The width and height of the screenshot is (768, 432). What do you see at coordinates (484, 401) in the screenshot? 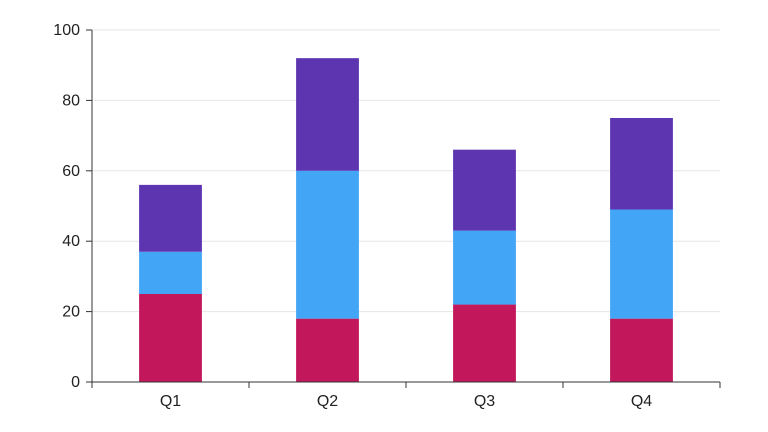
I see `x-tick-label-q3: Q3` at bounding box center [484, 401].